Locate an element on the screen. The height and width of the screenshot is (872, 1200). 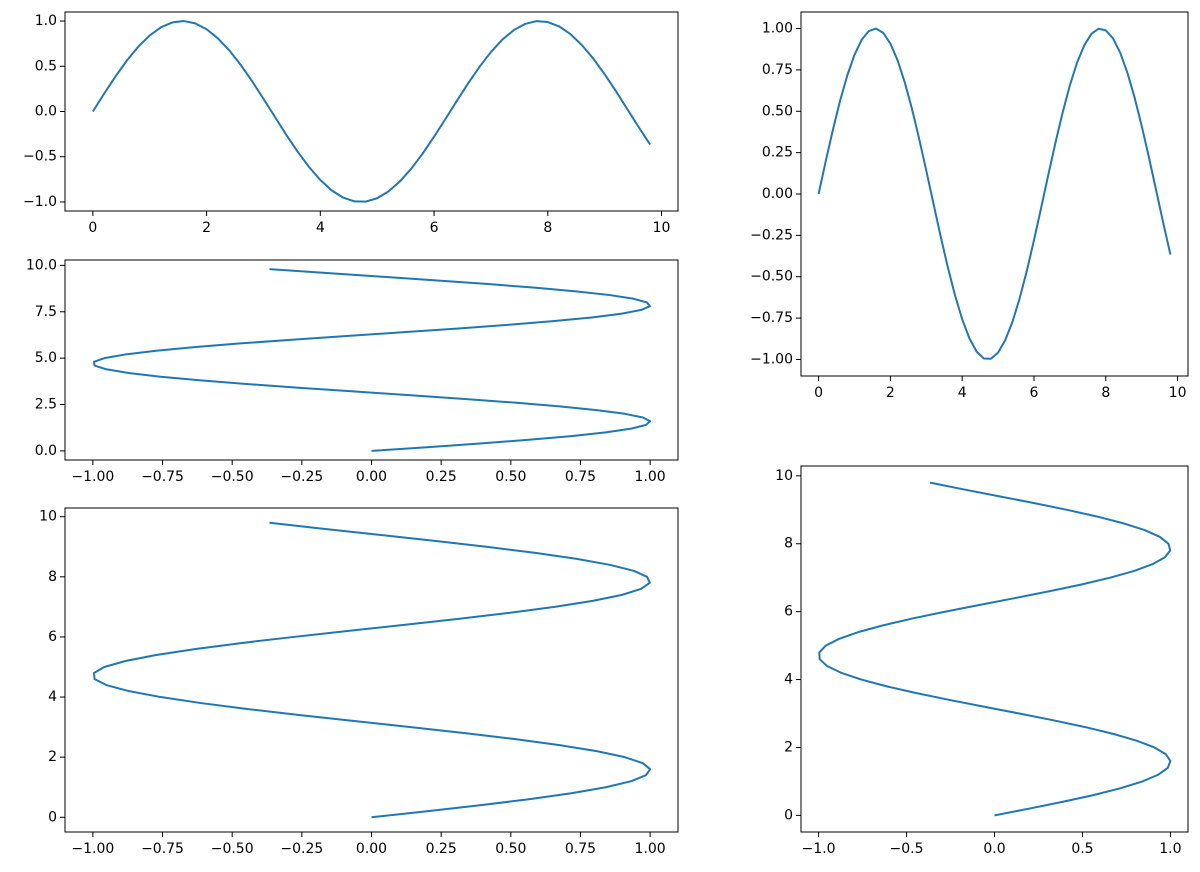
y-tick-label: 0.75 is located at coordinates (777, 70).